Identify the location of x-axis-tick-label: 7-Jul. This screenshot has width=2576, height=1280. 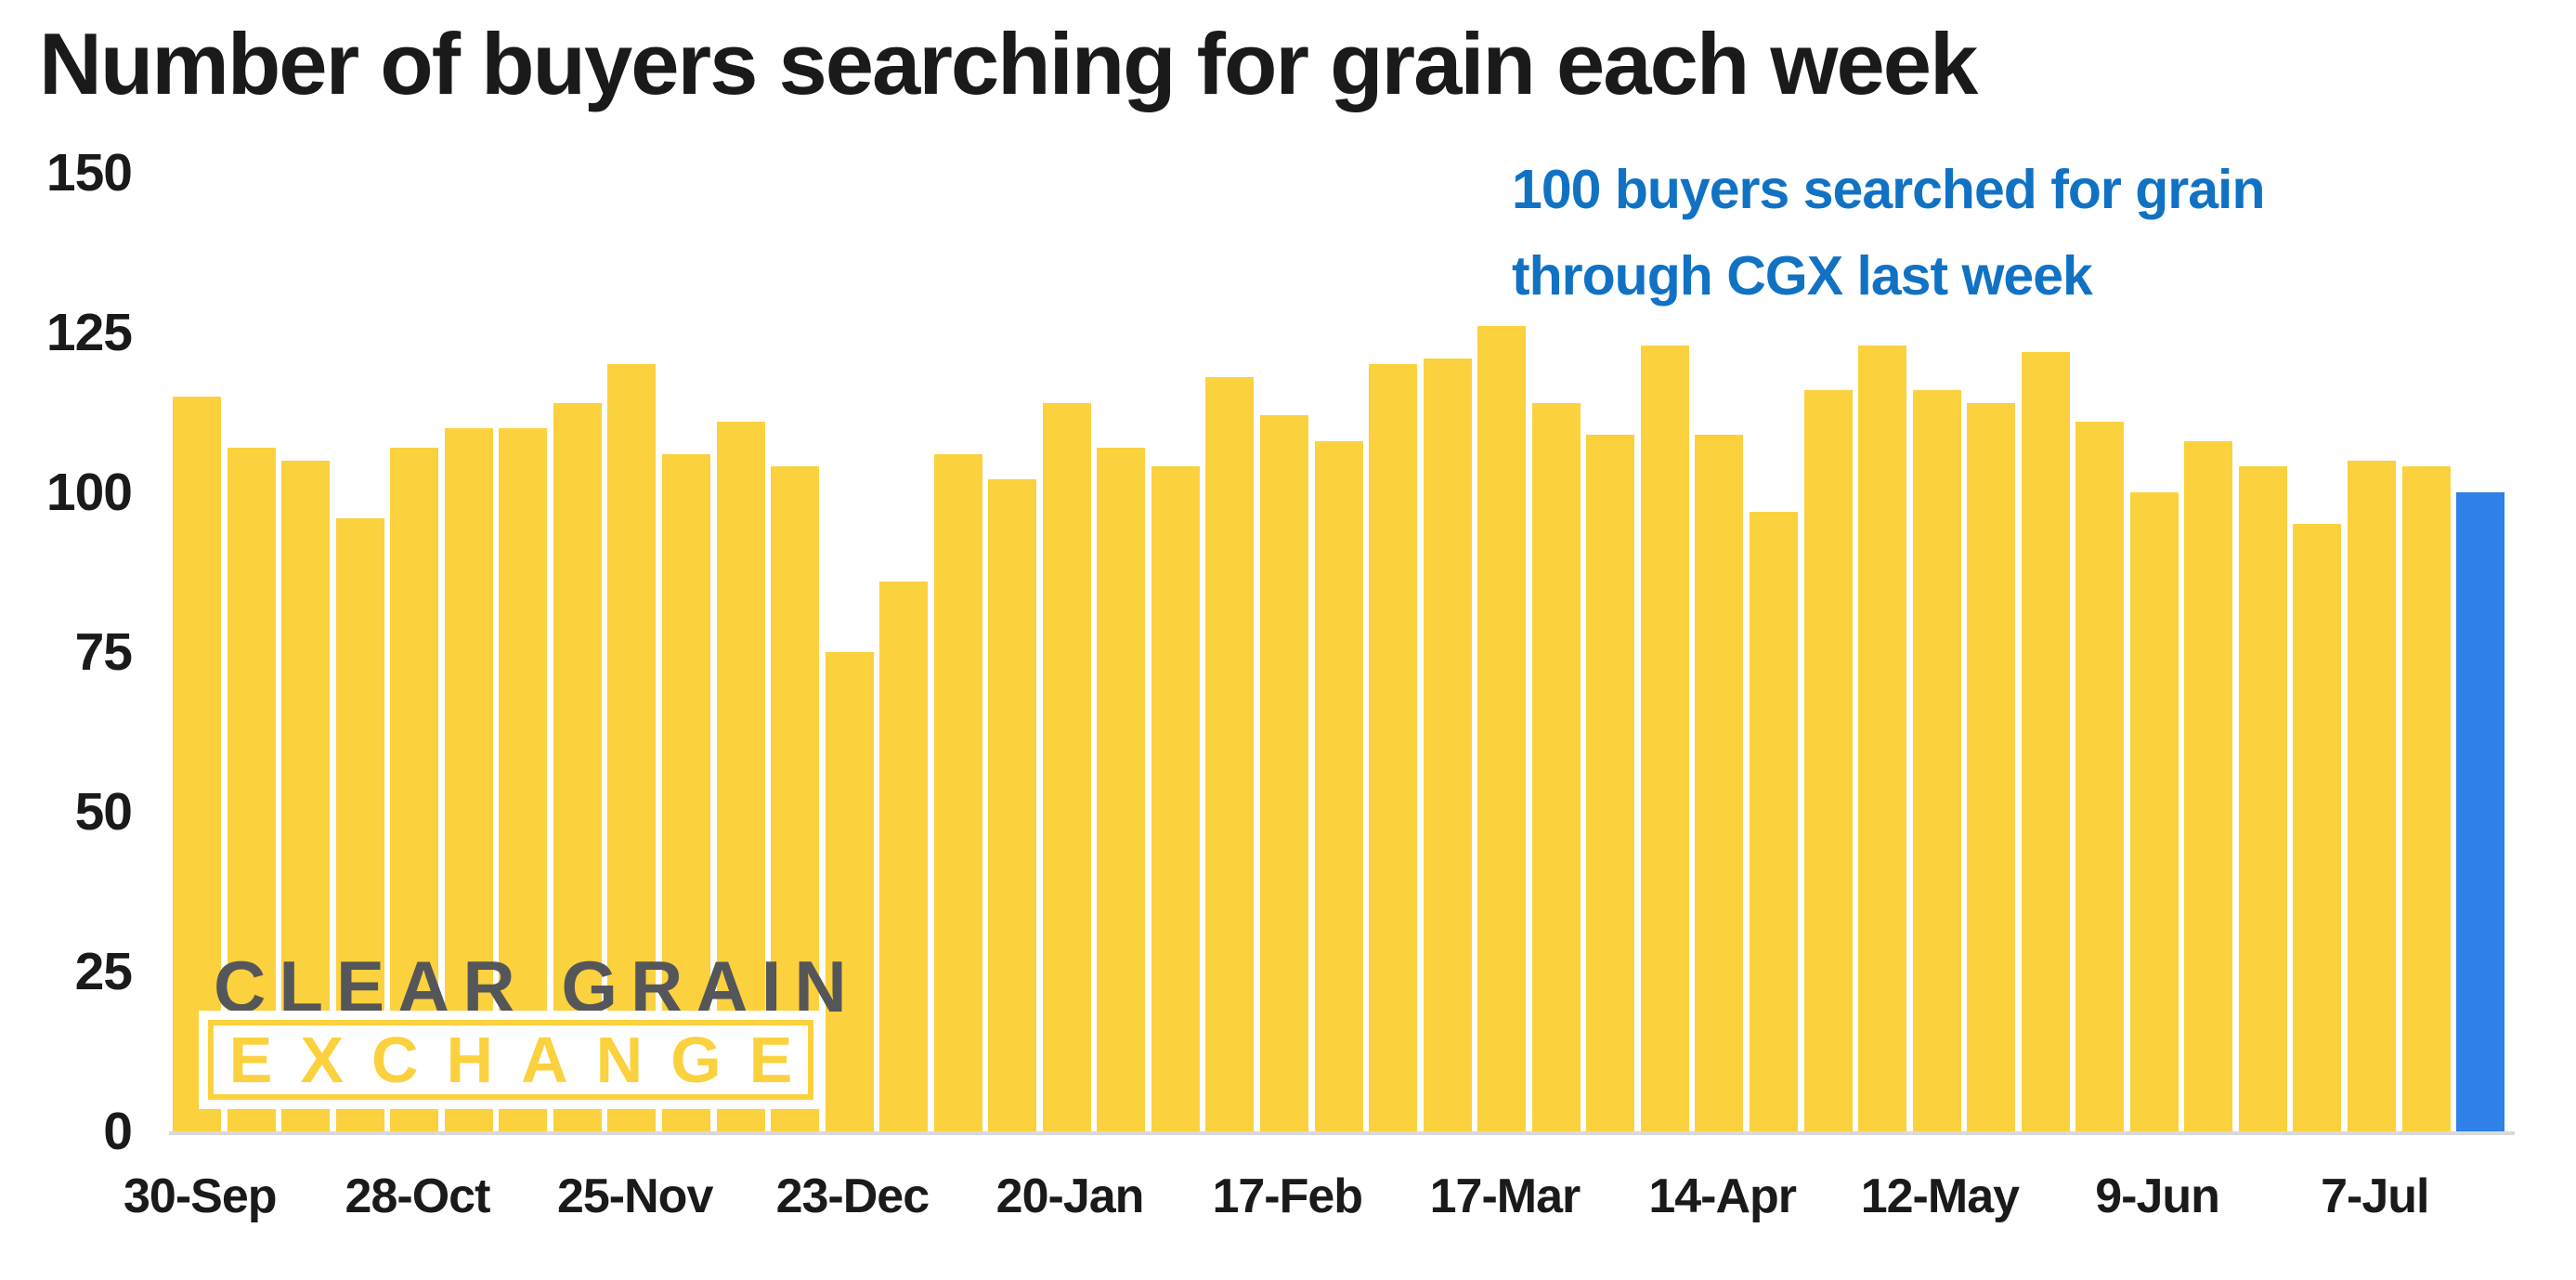
(2375, 1196).